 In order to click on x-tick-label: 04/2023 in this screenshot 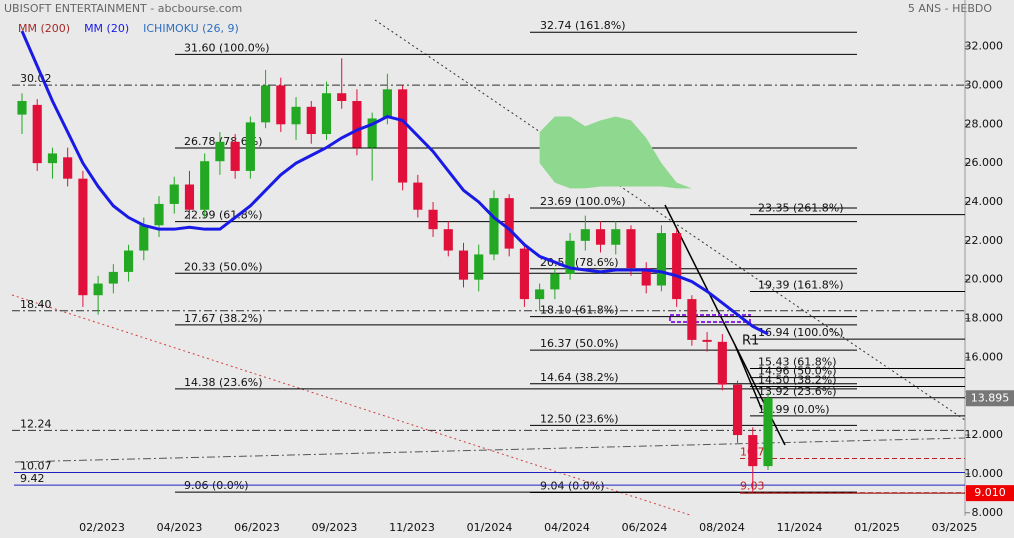, I will do `click(180, 527)`.